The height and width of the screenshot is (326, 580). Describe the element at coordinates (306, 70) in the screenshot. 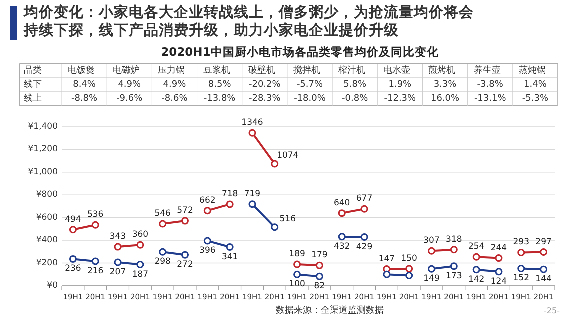

I see `category-label: 搅拌机` at that location.